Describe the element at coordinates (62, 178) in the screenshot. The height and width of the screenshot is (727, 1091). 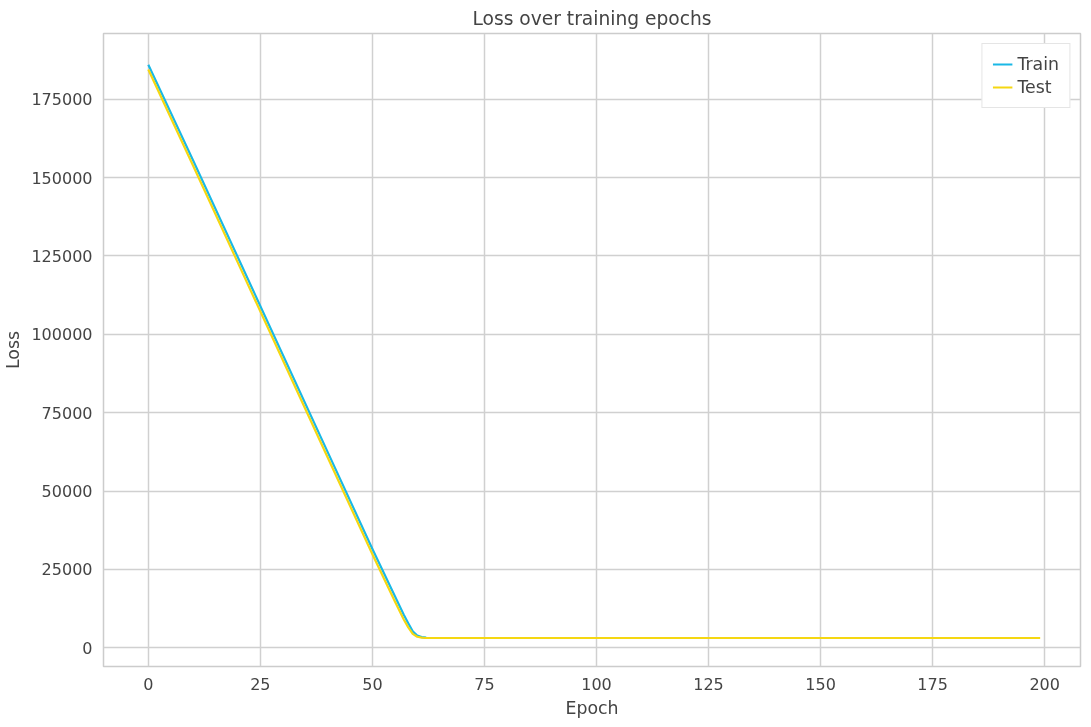
I see `y-tick-label: 150000` at that location.